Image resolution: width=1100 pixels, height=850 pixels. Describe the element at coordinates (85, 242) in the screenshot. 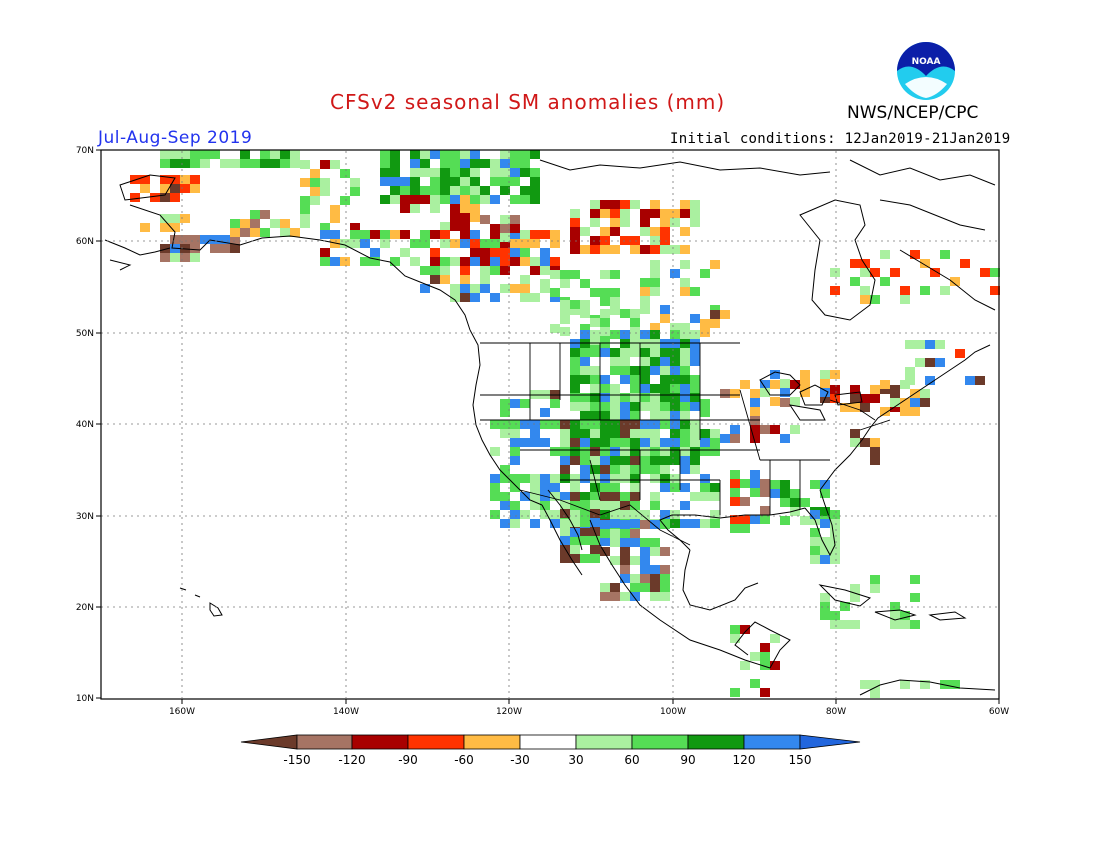

I see `lat-label-60n: 60N` at that location.